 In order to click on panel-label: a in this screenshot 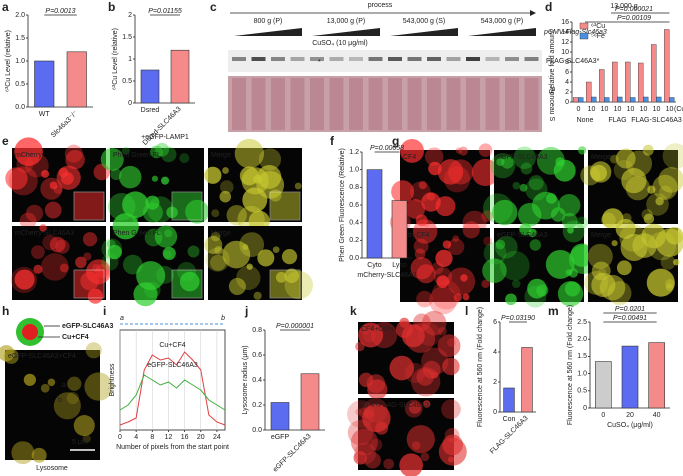, I will do `click(5, 7)`.